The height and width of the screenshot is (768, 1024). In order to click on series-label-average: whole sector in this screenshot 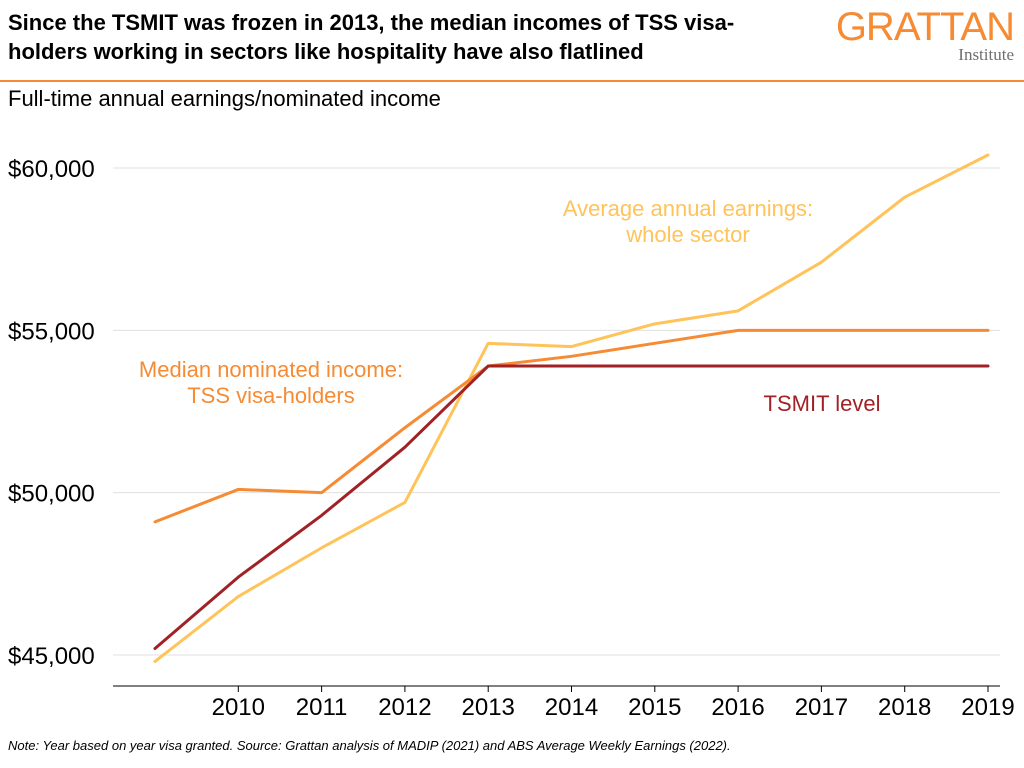, I will do `click(687, 234)`.